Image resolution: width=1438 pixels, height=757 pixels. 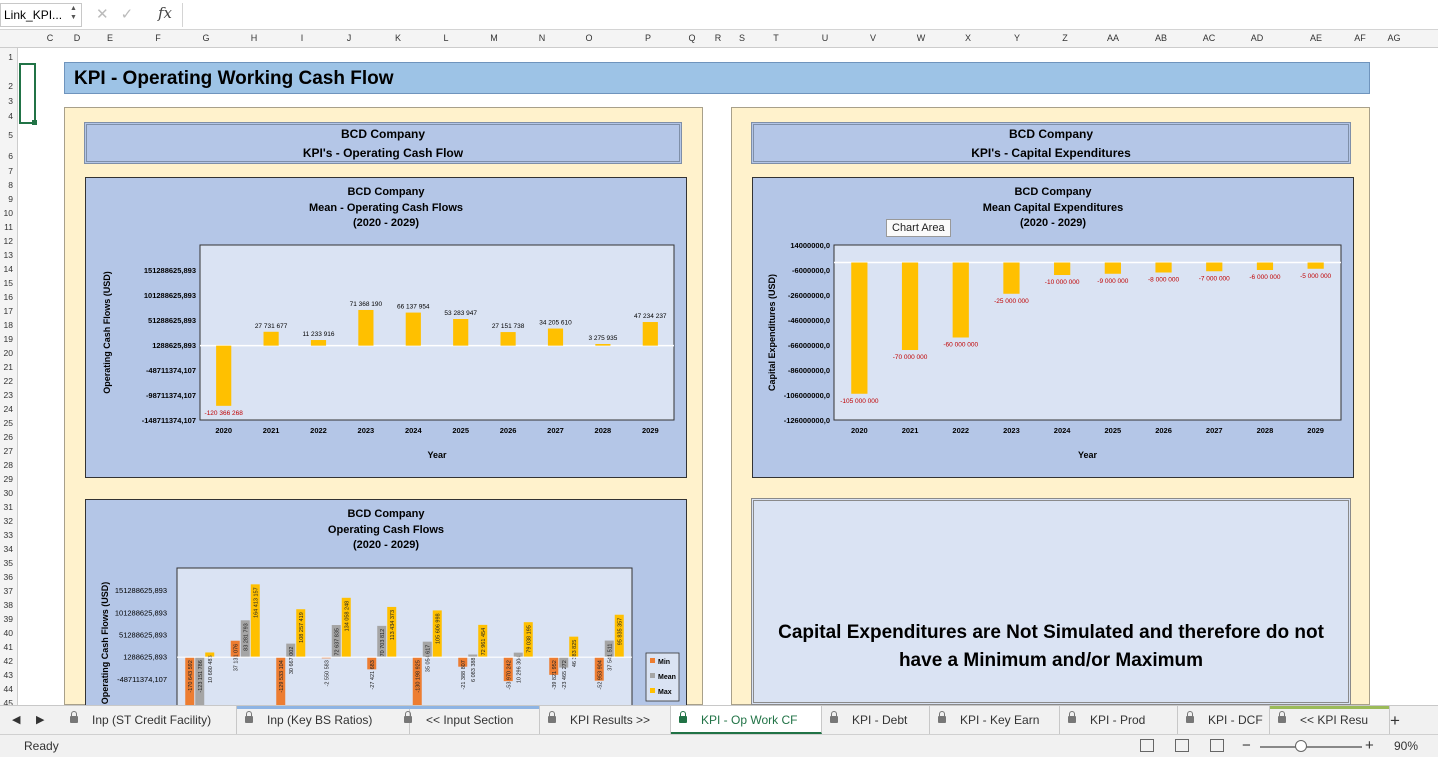 What do you see at coordinates (8, 283) in the screenshot?
I see `row-header: 15` at bounding box center [8, 283].